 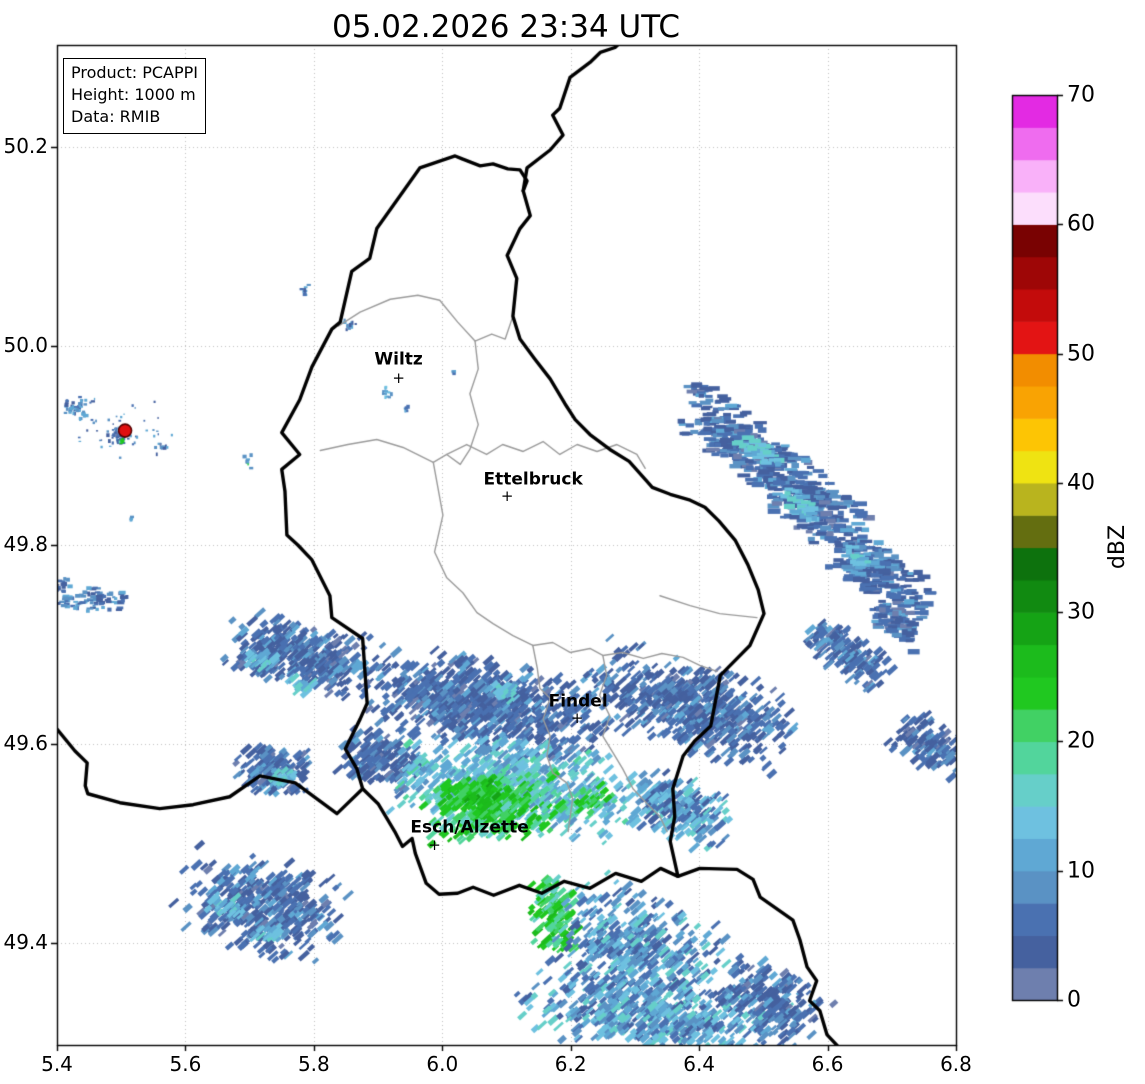 I want to click on city-label: Ettelbruck, so click(x=533, y=479).